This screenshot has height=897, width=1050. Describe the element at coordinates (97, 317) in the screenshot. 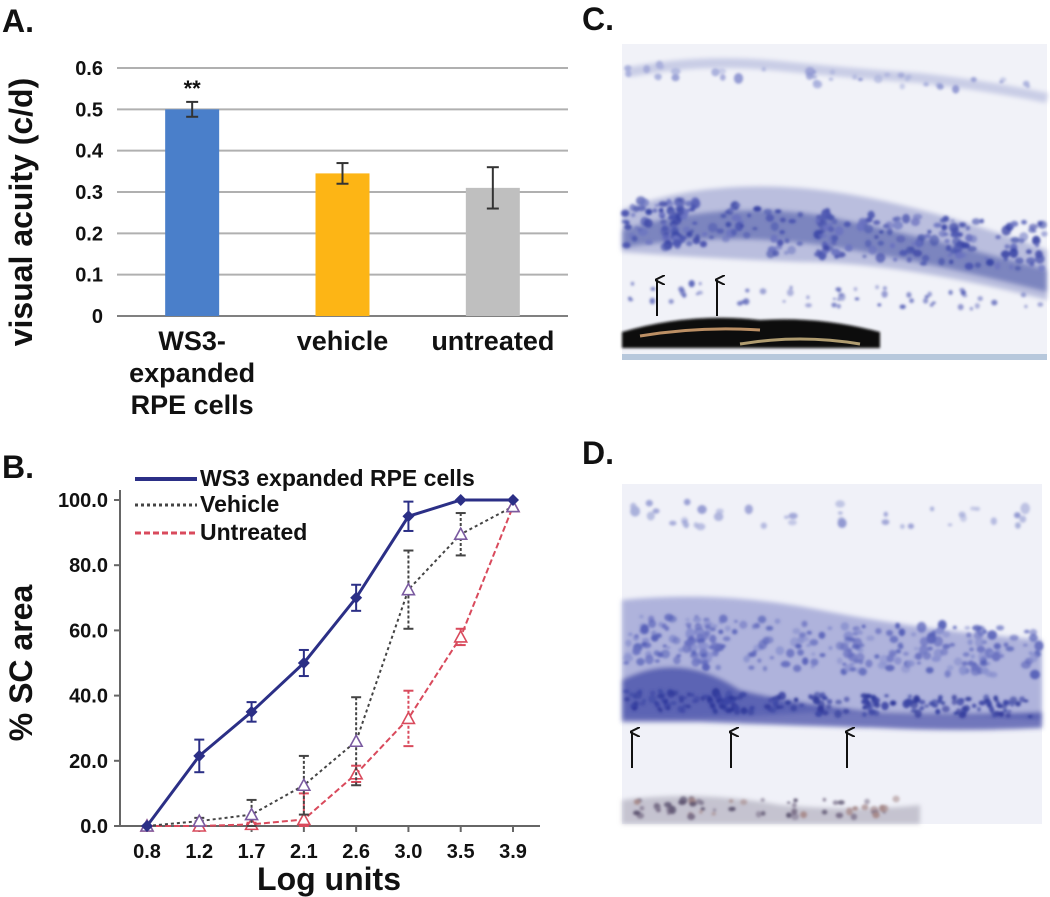

I see `y-tick-label: 0` at that location.